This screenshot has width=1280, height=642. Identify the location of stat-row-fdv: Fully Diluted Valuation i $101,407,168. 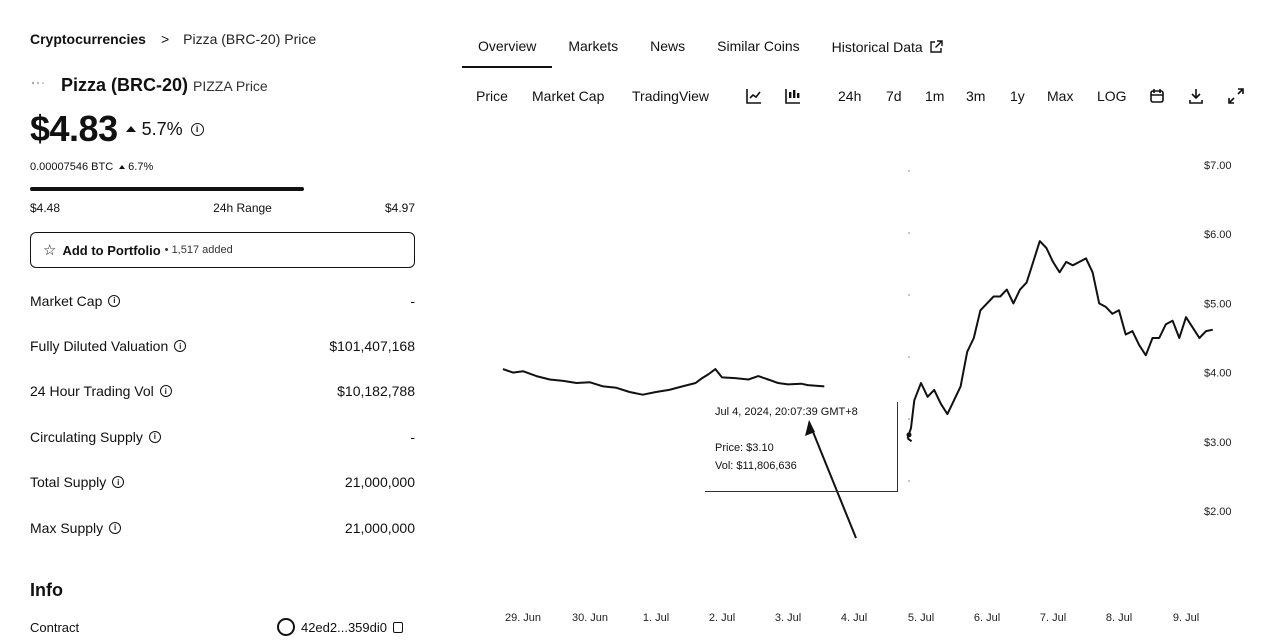
(222, 345).